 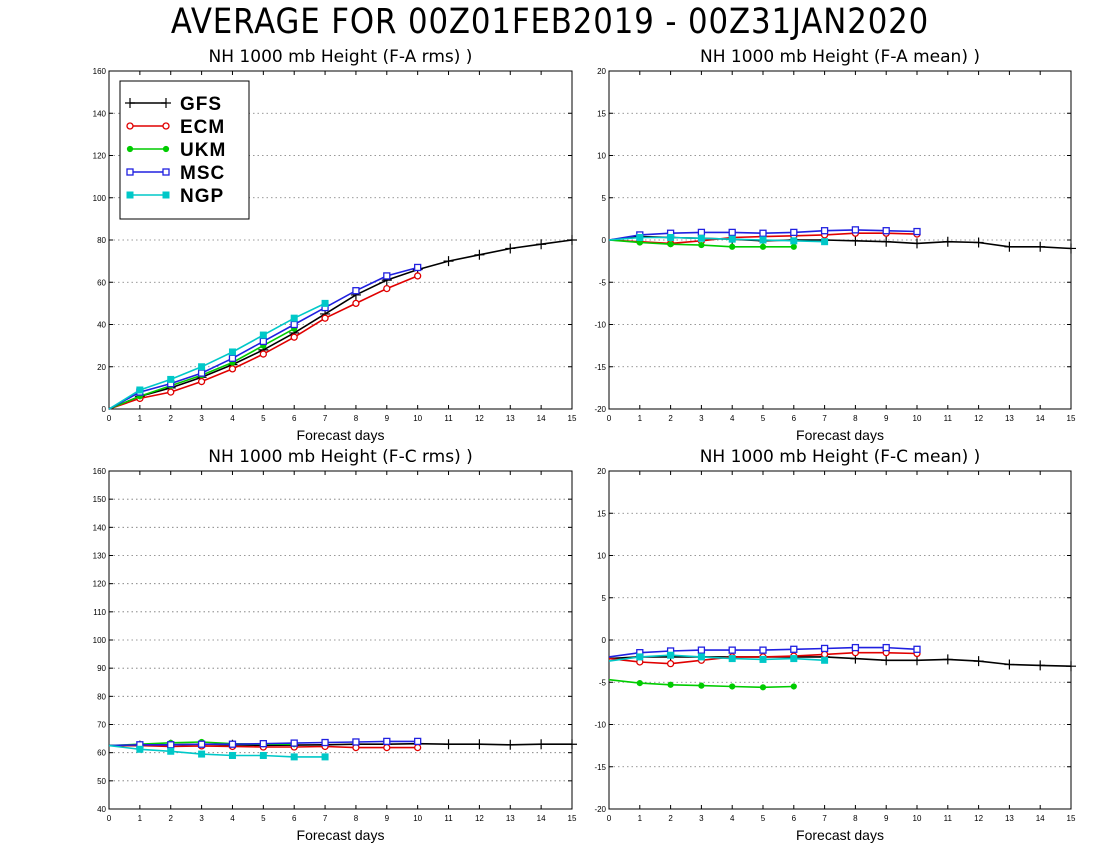 What do you see at coordinates (101, 325) in the screenshot?
I see `y-tick-label: 40` at bounding box center [101, 325].